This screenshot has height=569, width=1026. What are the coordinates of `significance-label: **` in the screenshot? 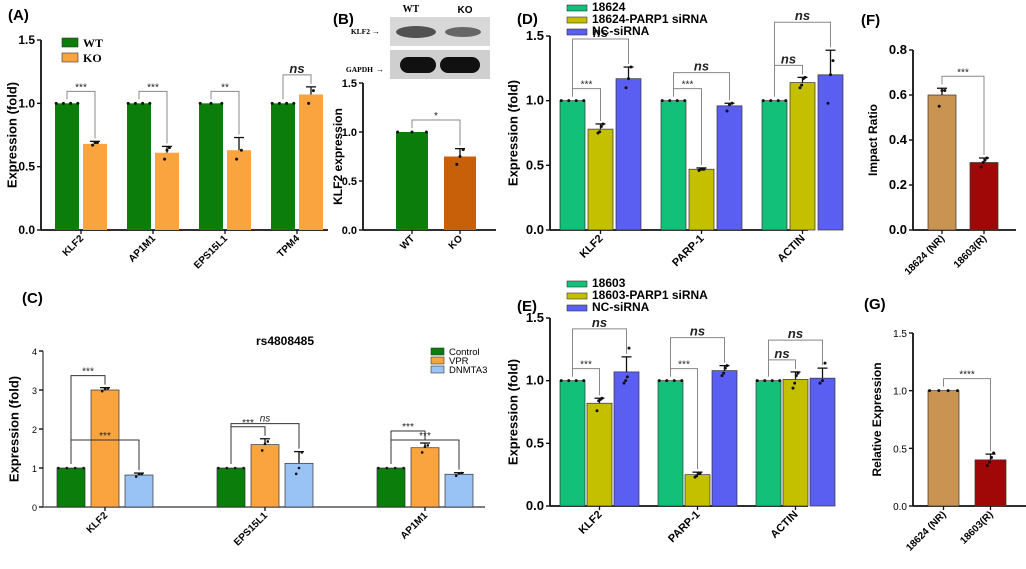 It's located at (225, 87).